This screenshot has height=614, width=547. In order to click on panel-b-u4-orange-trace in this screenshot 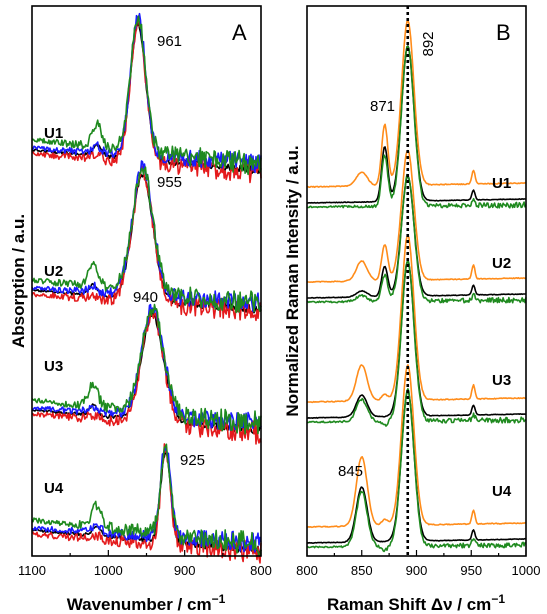, I will do `click(416, 446)`.